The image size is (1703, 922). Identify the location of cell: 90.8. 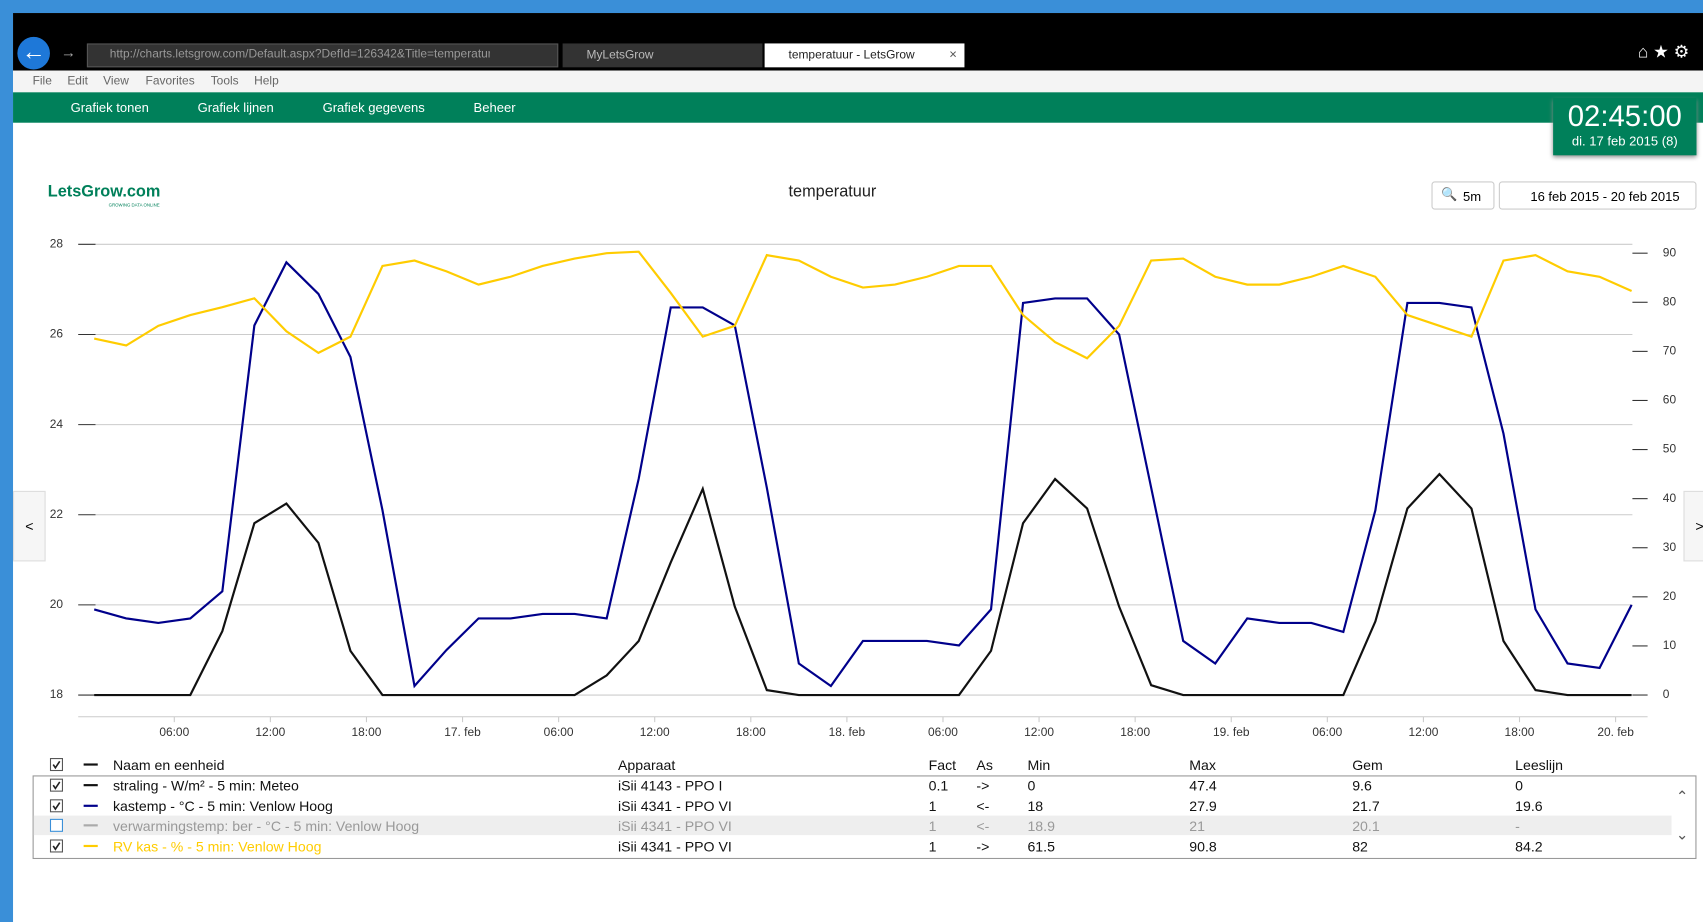
(1203, 846).